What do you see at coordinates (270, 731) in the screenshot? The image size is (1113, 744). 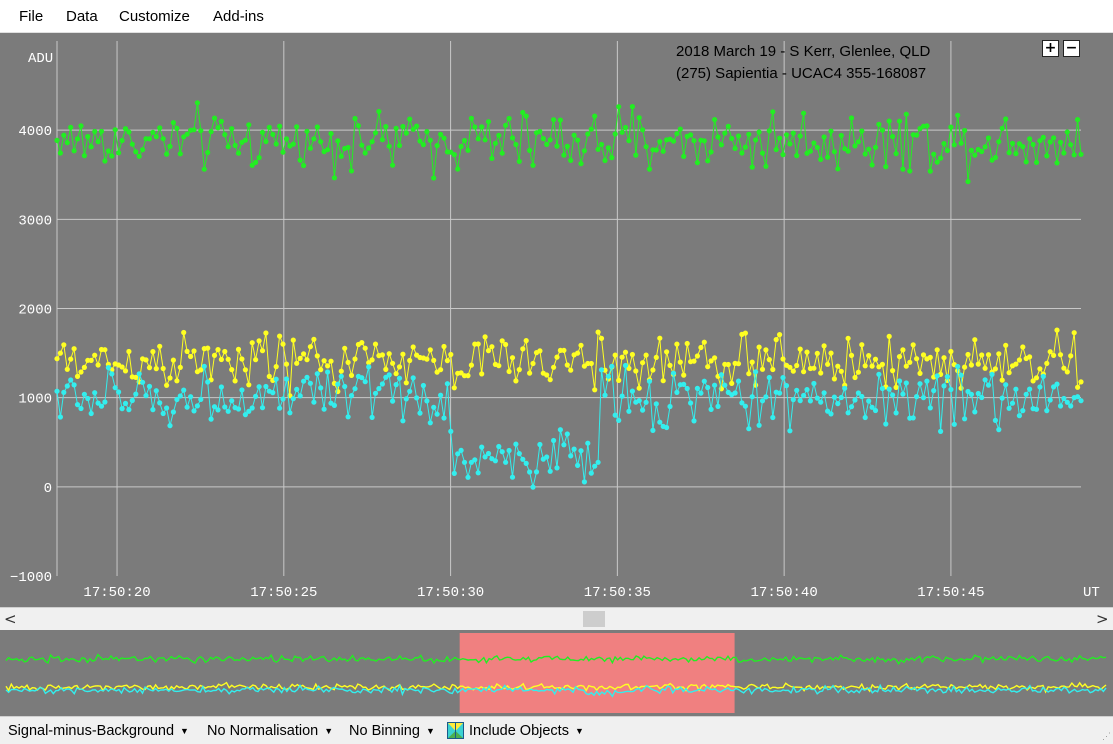 I see `normalisation-dropdown: No Normalisation ▼` at bounding box center [270, 731].